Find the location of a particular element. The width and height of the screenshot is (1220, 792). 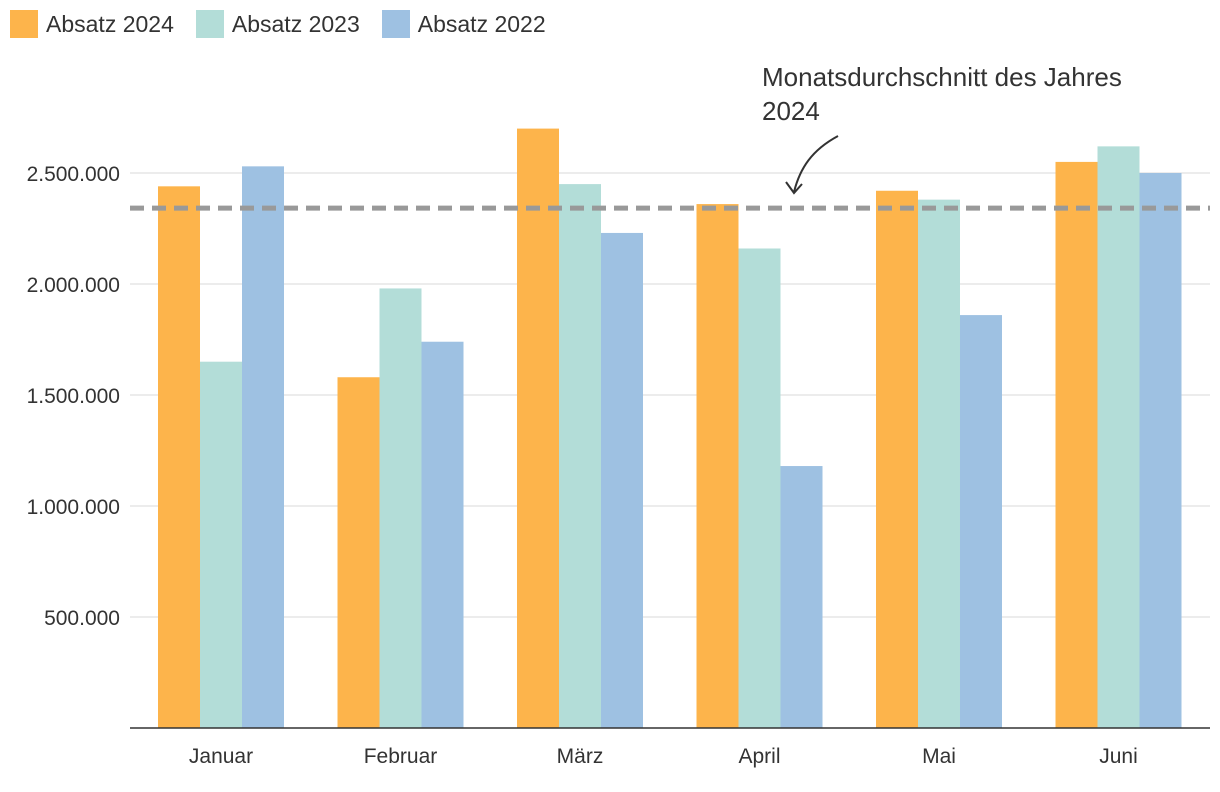

legend-label-2022: Absatz 2022 is located at coordinates (481, 23).